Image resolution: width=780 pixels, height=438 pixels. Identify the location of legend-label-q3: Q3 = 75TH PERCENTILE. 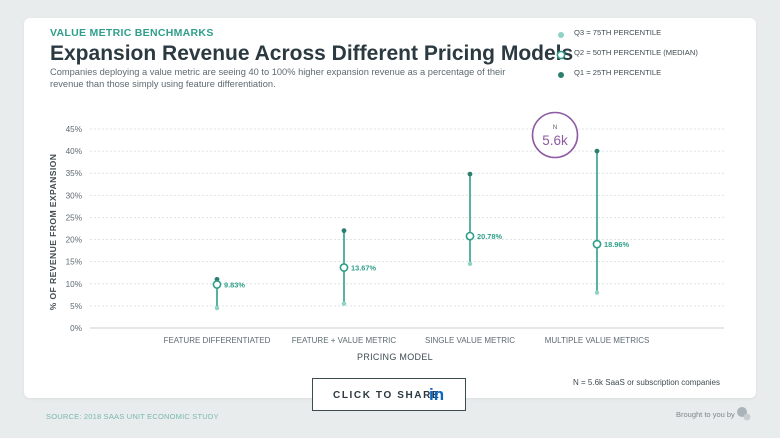
(618, 32).